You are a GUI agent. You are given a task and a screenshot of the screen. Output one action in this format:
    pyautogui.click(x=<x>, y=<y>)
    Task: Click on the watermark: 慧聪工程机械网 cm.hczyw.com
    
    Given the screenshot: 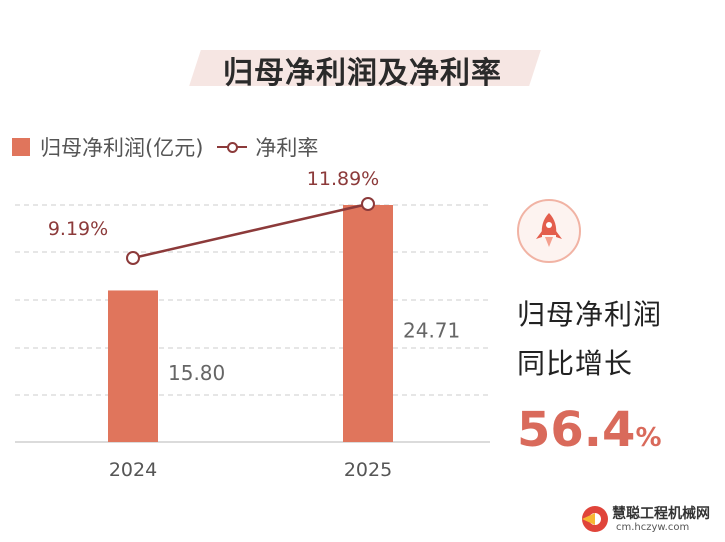 What is the action you would take?
    pyautogui.click(x=648, y=519)
    